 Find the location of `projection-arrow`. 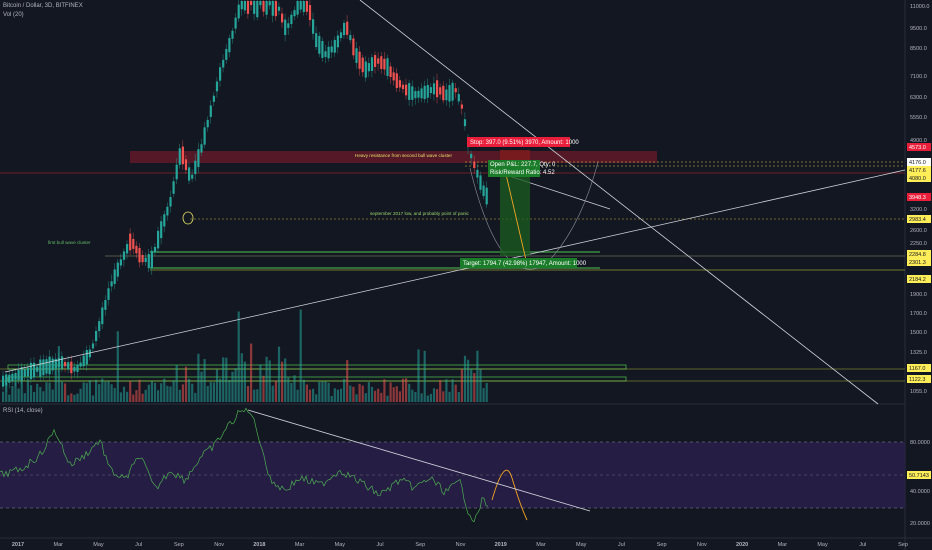

projection-arrow is located at coordinates (515, 215).